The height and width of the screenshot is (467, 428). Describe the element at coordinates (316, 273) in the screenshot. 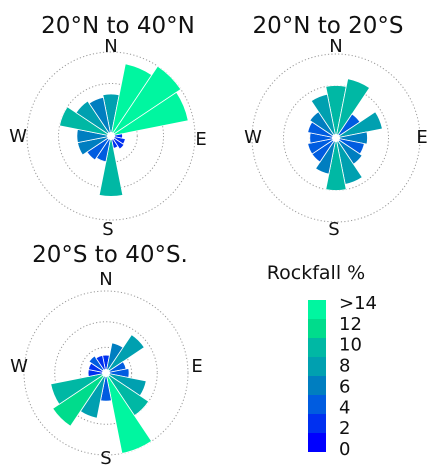

I see `legend-title: Rockfall %` at that location.